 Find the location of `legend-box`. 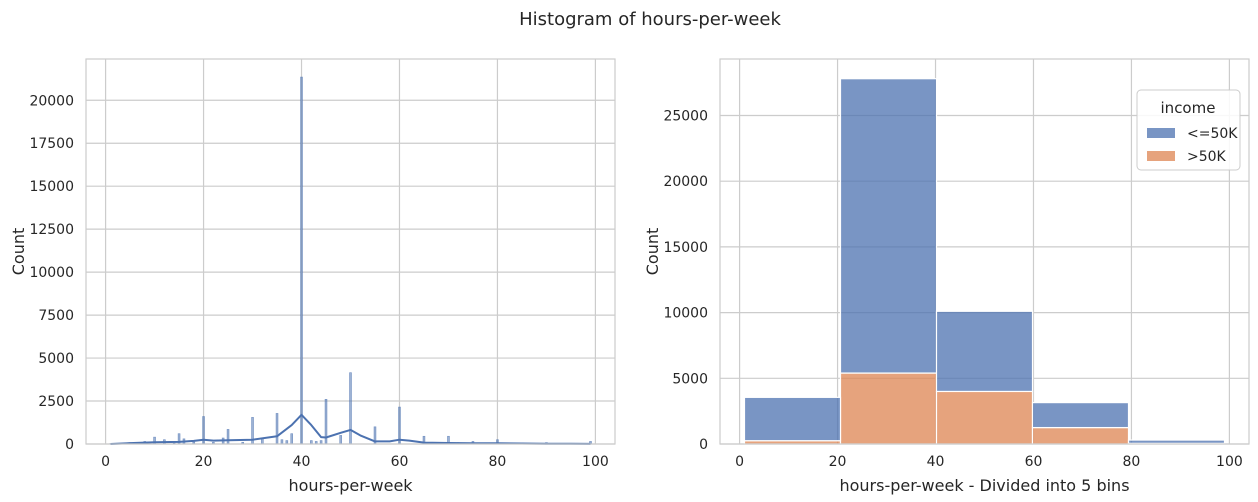

legend-box is located at coordinates (1188, 130).